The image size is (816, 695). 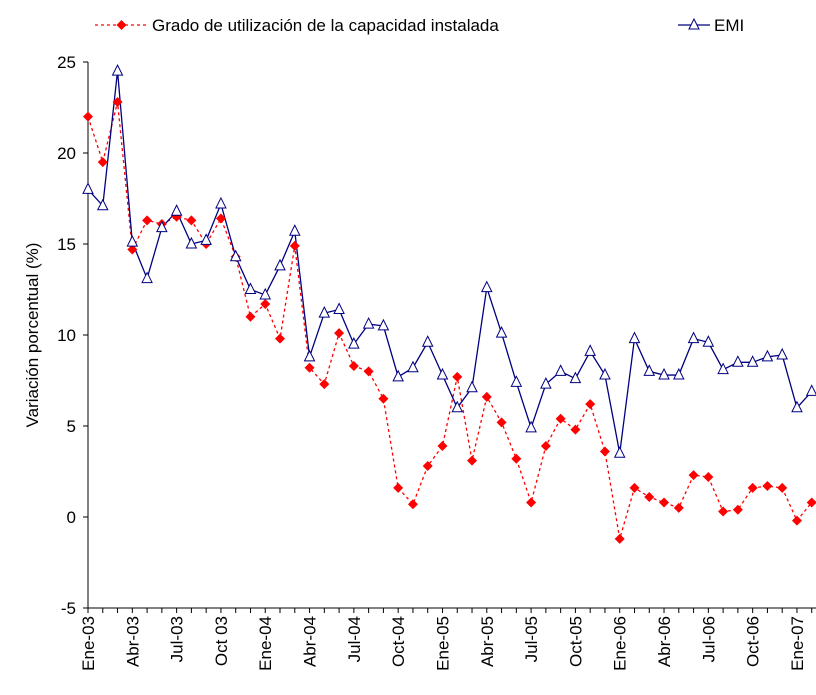 I want to click on x-tick-label: Ene-07, so click(x=797, y=643).